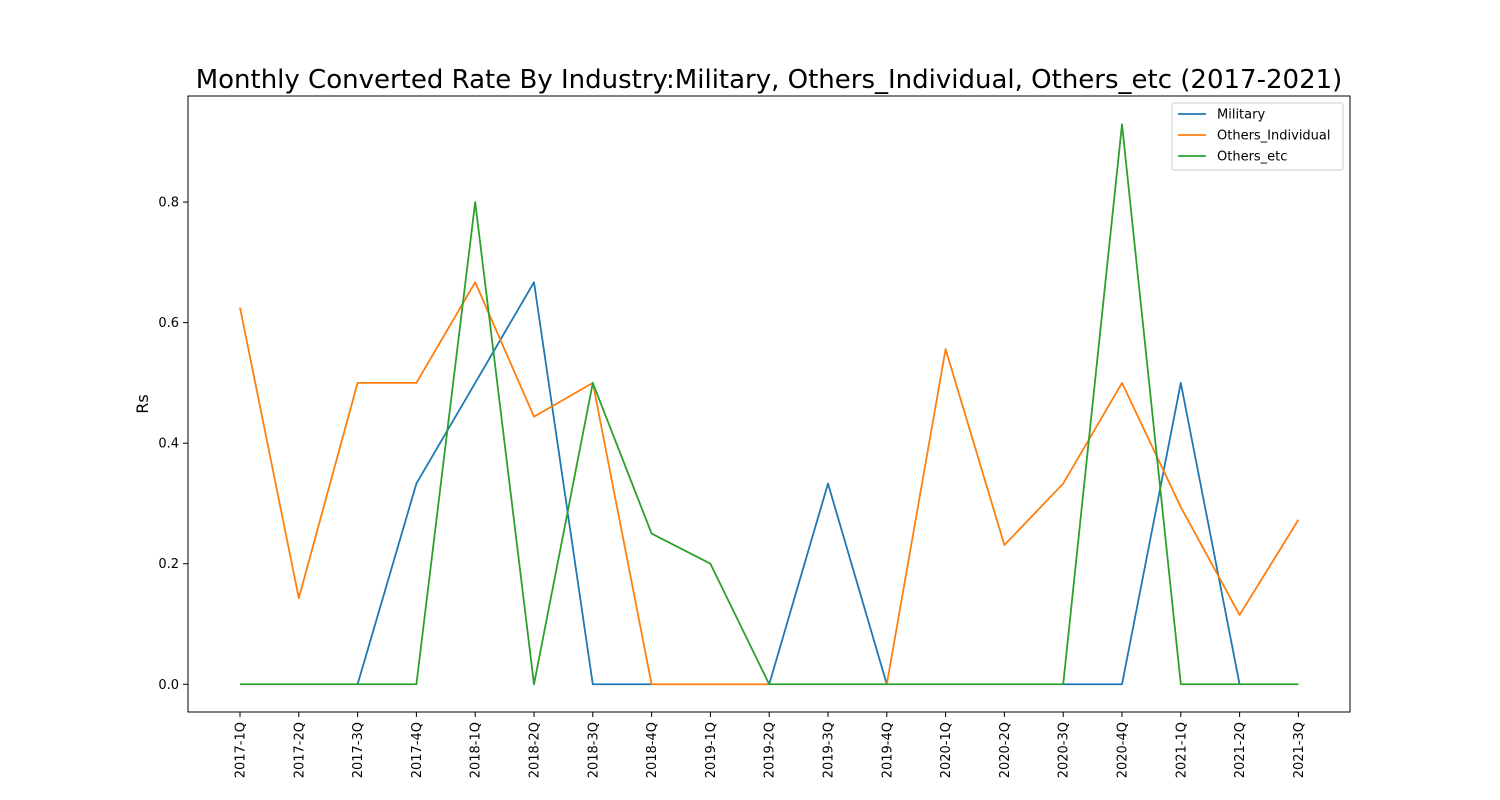 The height and width of the screenshot is (800, 1500). I want to click on x-tick-label: 2018-3Q, so click(593, 750).